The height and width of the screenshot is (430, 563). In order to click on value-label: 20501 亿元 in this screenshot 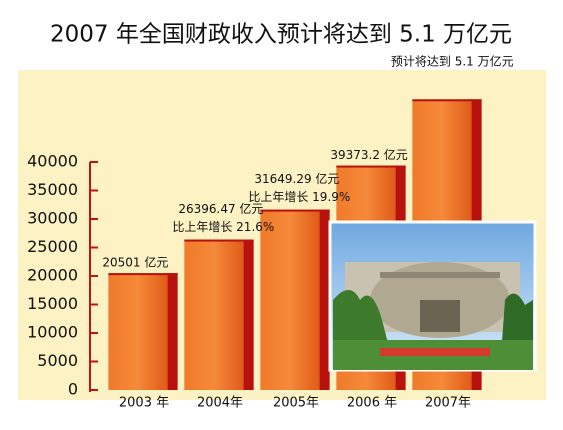, I will do `click(135, 262)`.